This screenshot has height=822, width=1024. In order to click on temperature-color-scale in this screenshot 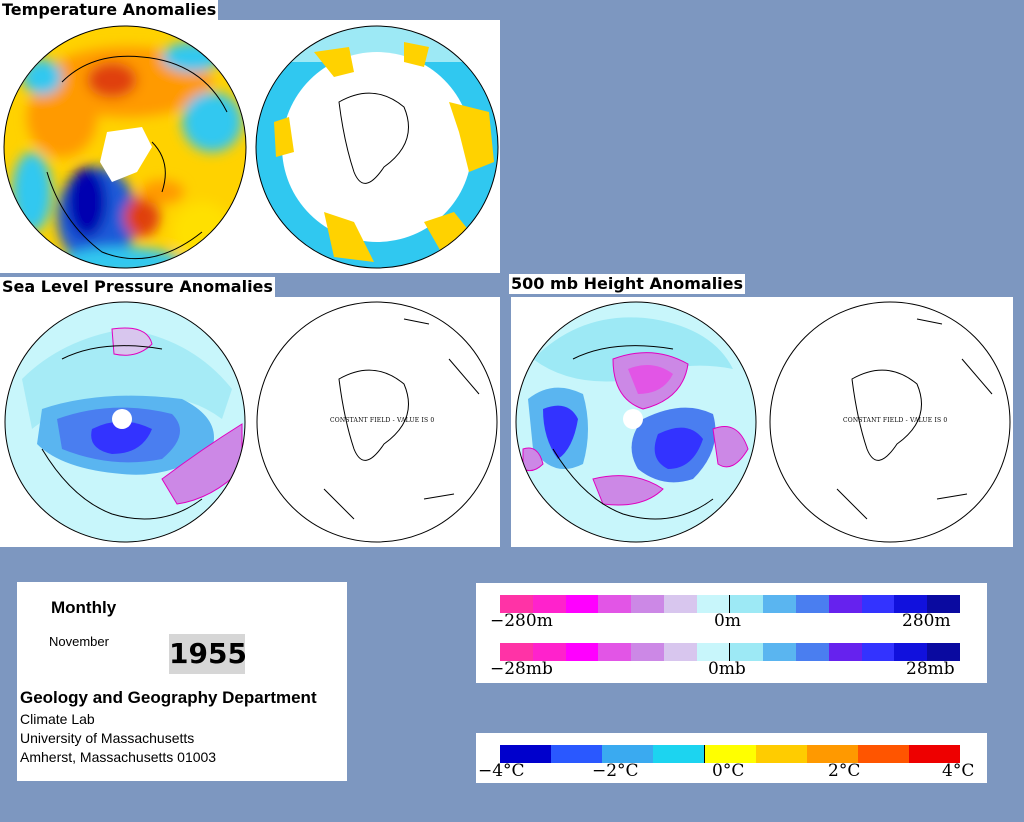, I will do `click(730, 754)`.